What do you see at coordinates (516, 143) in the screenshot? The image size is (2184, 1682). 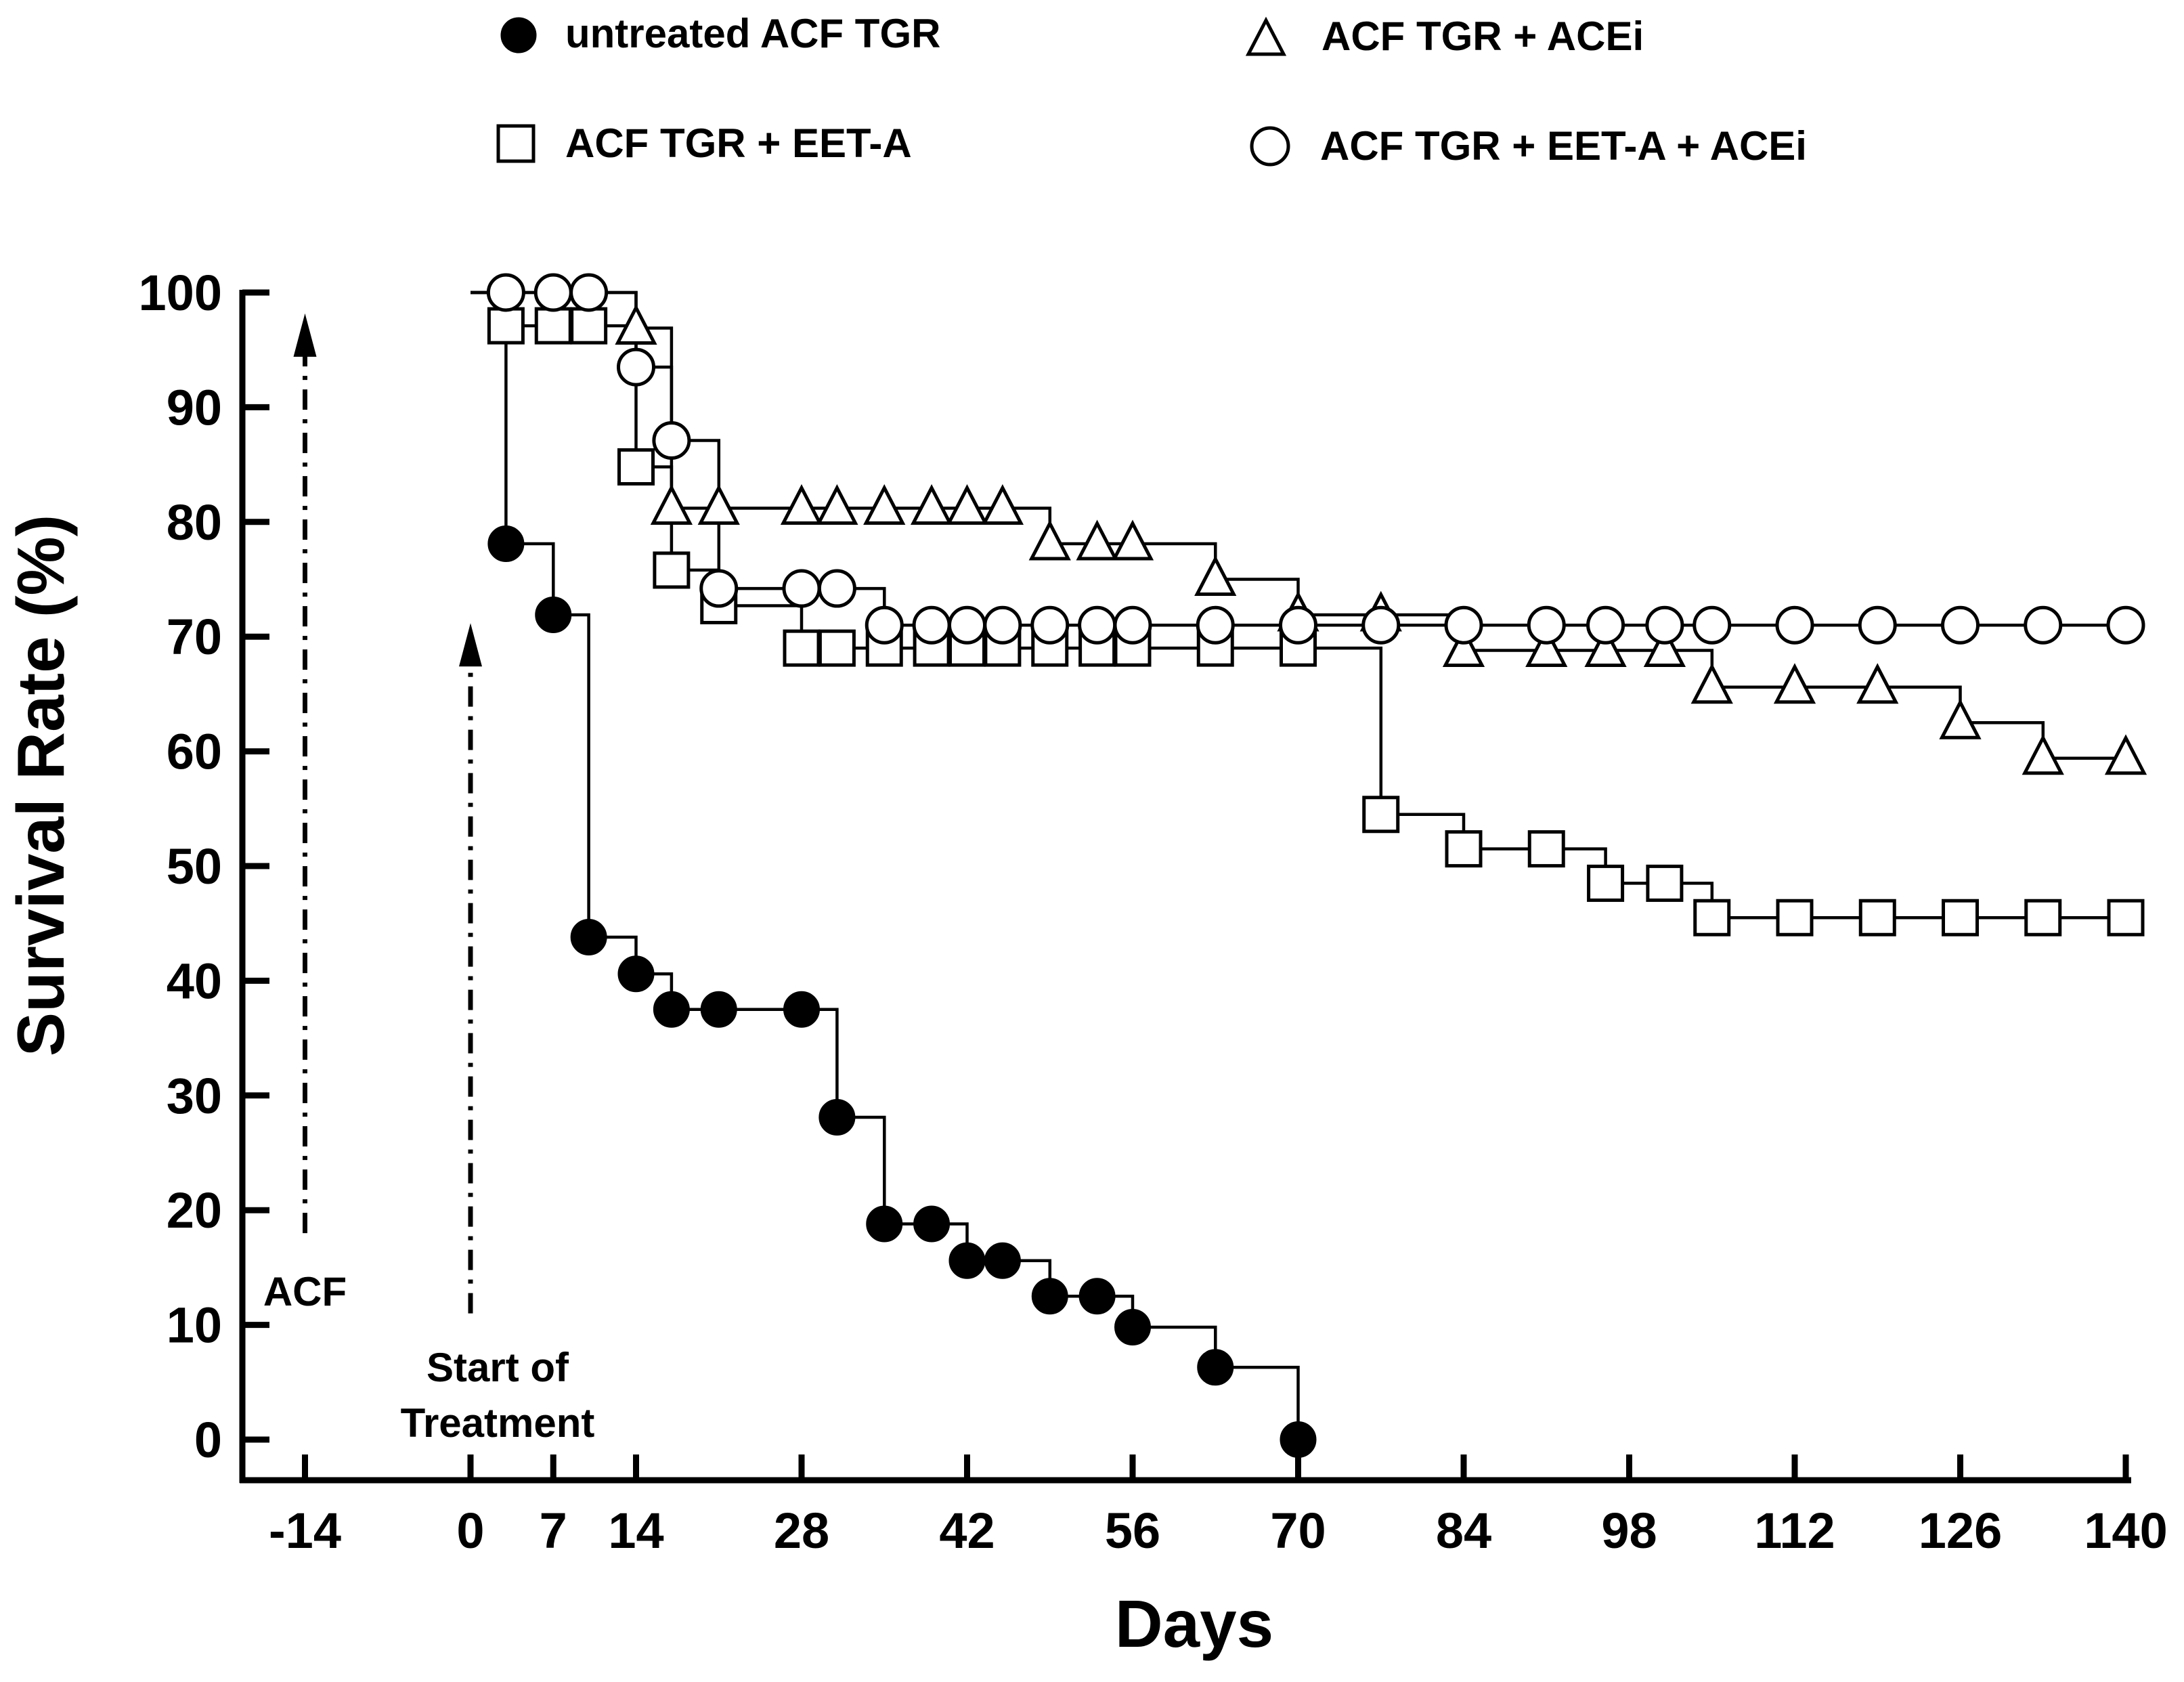 I see `legend-marker-open-square` at bounding box center [516, 143].